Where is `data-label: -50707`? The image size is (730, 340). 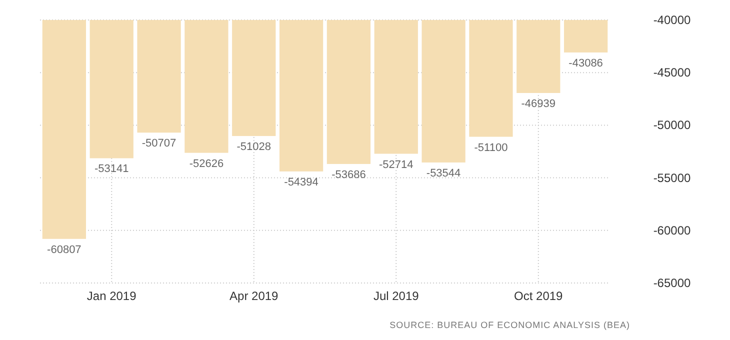 data-label: -50707 is located at coordinates (159, 144).